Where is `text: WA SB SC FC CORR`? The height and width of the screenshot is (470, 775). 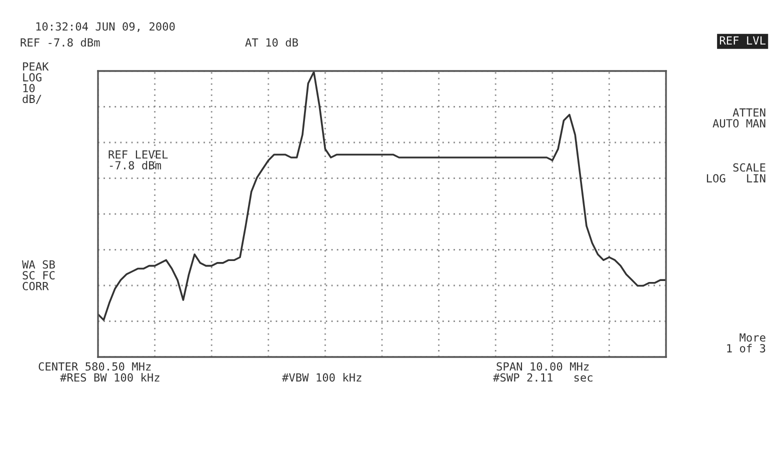 text: WA SB SC FC CORR is located at coordinates (38, 275).